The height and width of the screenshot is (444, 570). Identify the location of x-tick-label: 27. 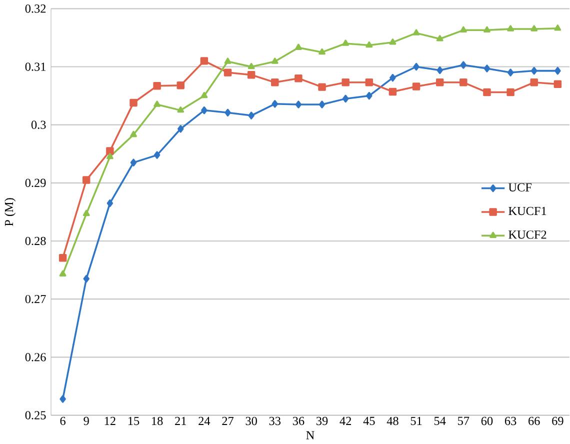
(228, 421).